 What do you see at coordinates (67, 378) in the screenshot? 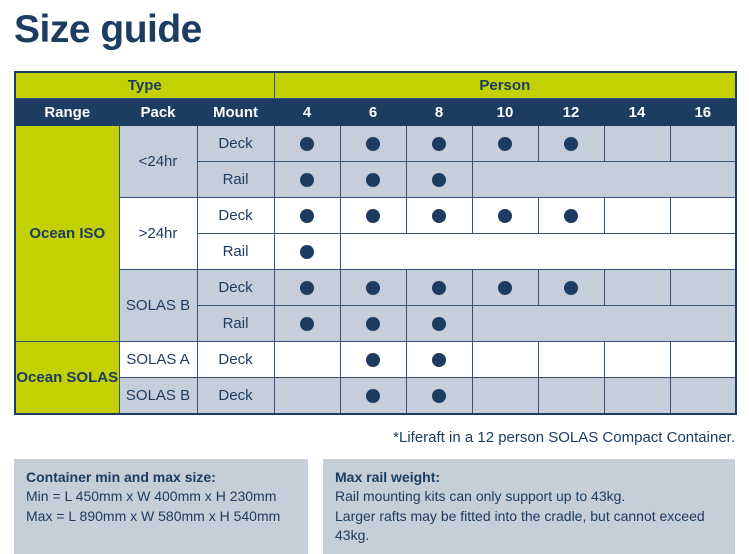
I see `range-cell-ocean-solas: Ocean SOLAS` at bounding box center [67, 378].